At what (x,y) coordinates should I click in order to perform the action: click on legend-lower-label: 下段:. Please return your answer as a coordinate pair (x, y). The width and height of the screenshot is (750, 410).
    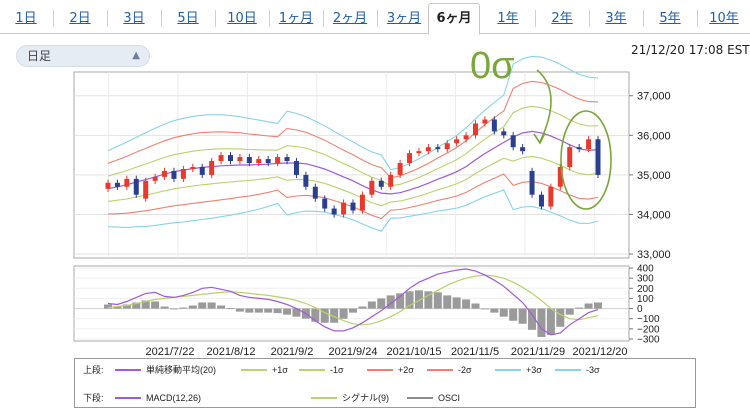
    Looking at the image, I should click on (93, 398).